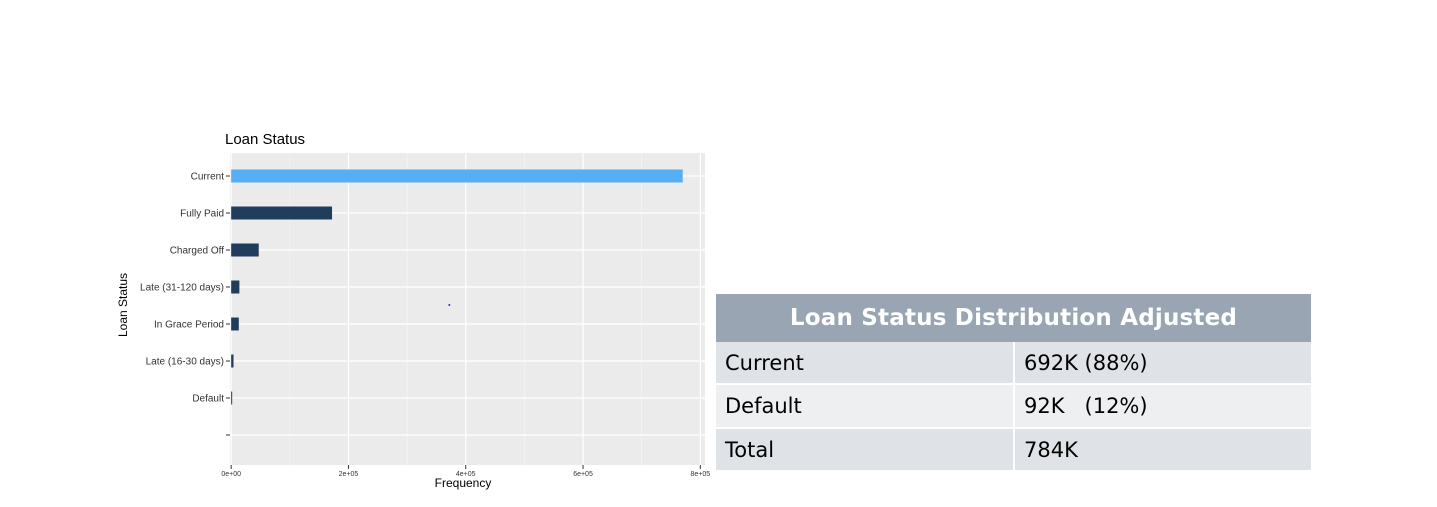 This screenshot has height=507, width=1437. Describe the element at coordinates (583, 474) in the screenshot. I see `x-tick-label: 6e+05` at that location.